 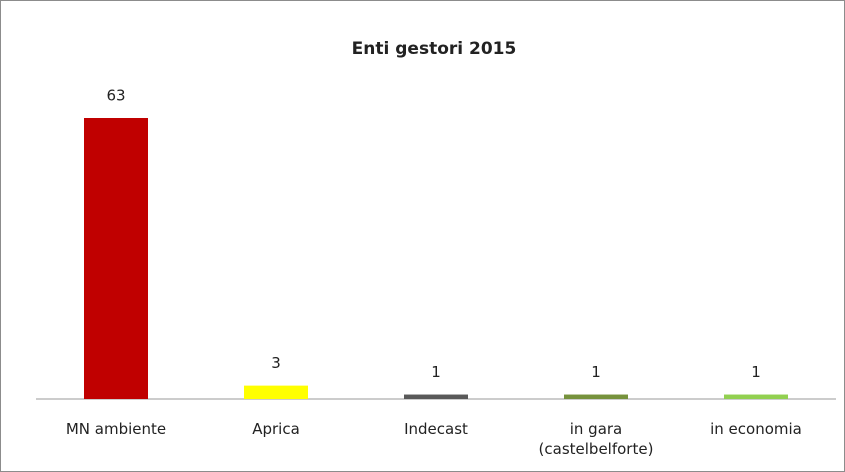 What do you see at coordinates (276, 363) in the screenshot?
I see `value-label: 3` at bounding box center [276, 363].